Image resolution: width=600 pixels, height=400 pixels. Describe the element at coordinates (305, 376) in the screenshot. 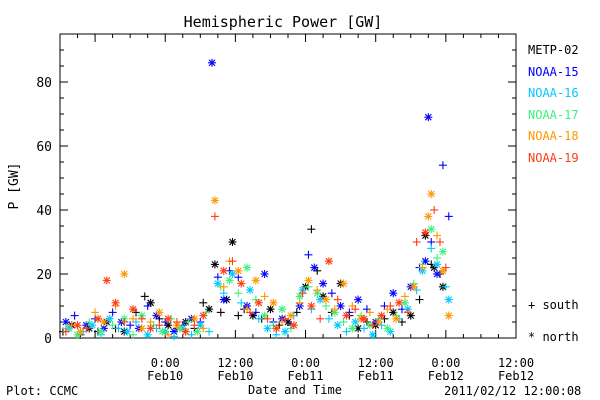

I see `x-tick-date-label: Feb11` at that location.